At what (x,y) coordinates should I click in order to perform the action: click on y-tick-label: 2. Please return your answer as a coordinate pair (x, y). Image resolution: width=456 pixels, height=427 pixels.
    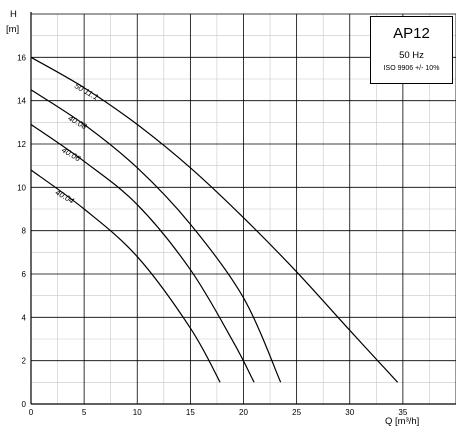
    Looking at the image, I should click on (24, 361).